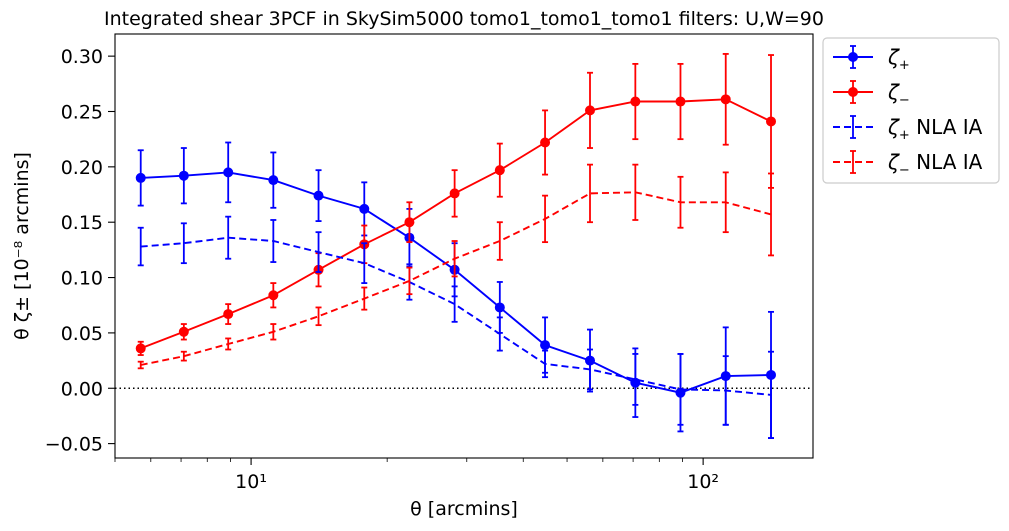 This screenshot has width=1009, height=531. What do you see at coordinates (935, 129) in the screenshot?
I see `legend-label: ζ+ NLA IA` at bounding box center [935, 129].